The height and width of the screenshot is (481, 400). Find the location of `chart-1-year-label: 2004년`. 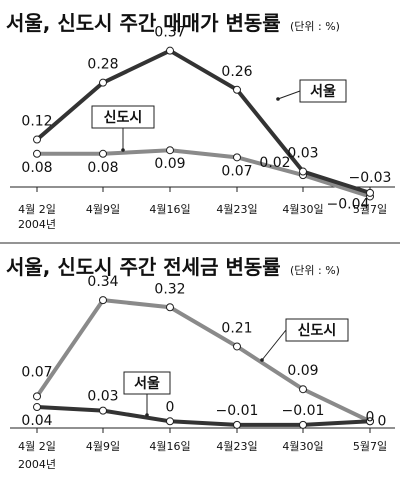

chart-1-year-label: 2004년 is located at coordinates (37, 224).